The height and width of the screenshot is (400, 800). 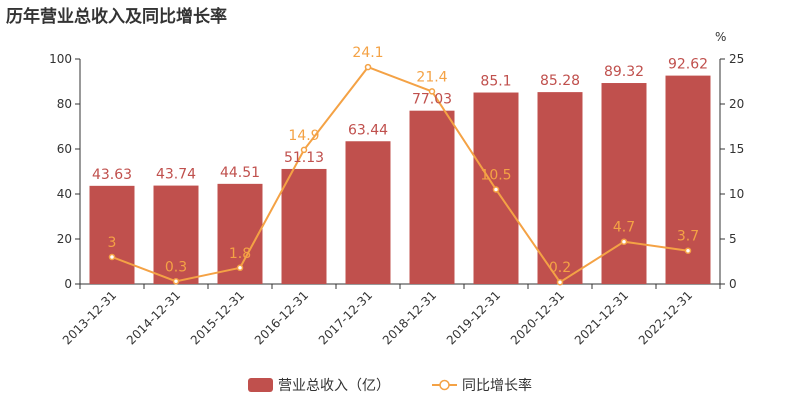 What do you see at coordinates (624, 228) in the screenshot?
I see `line-value-label: 4.7` at bounding box center [624, 228].